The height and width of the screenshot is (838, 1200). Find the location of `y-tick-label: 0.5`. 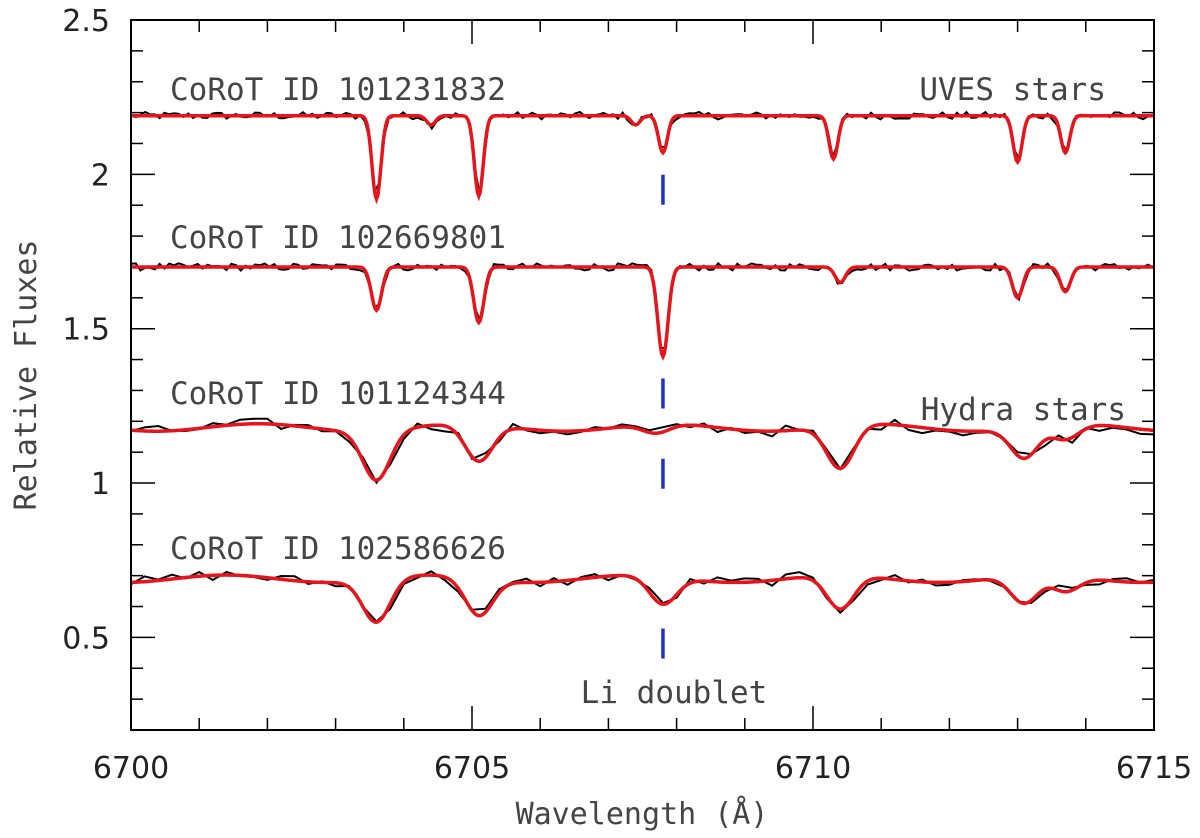

y-tick-label: 0.5 is located at coordinates (86, 638).